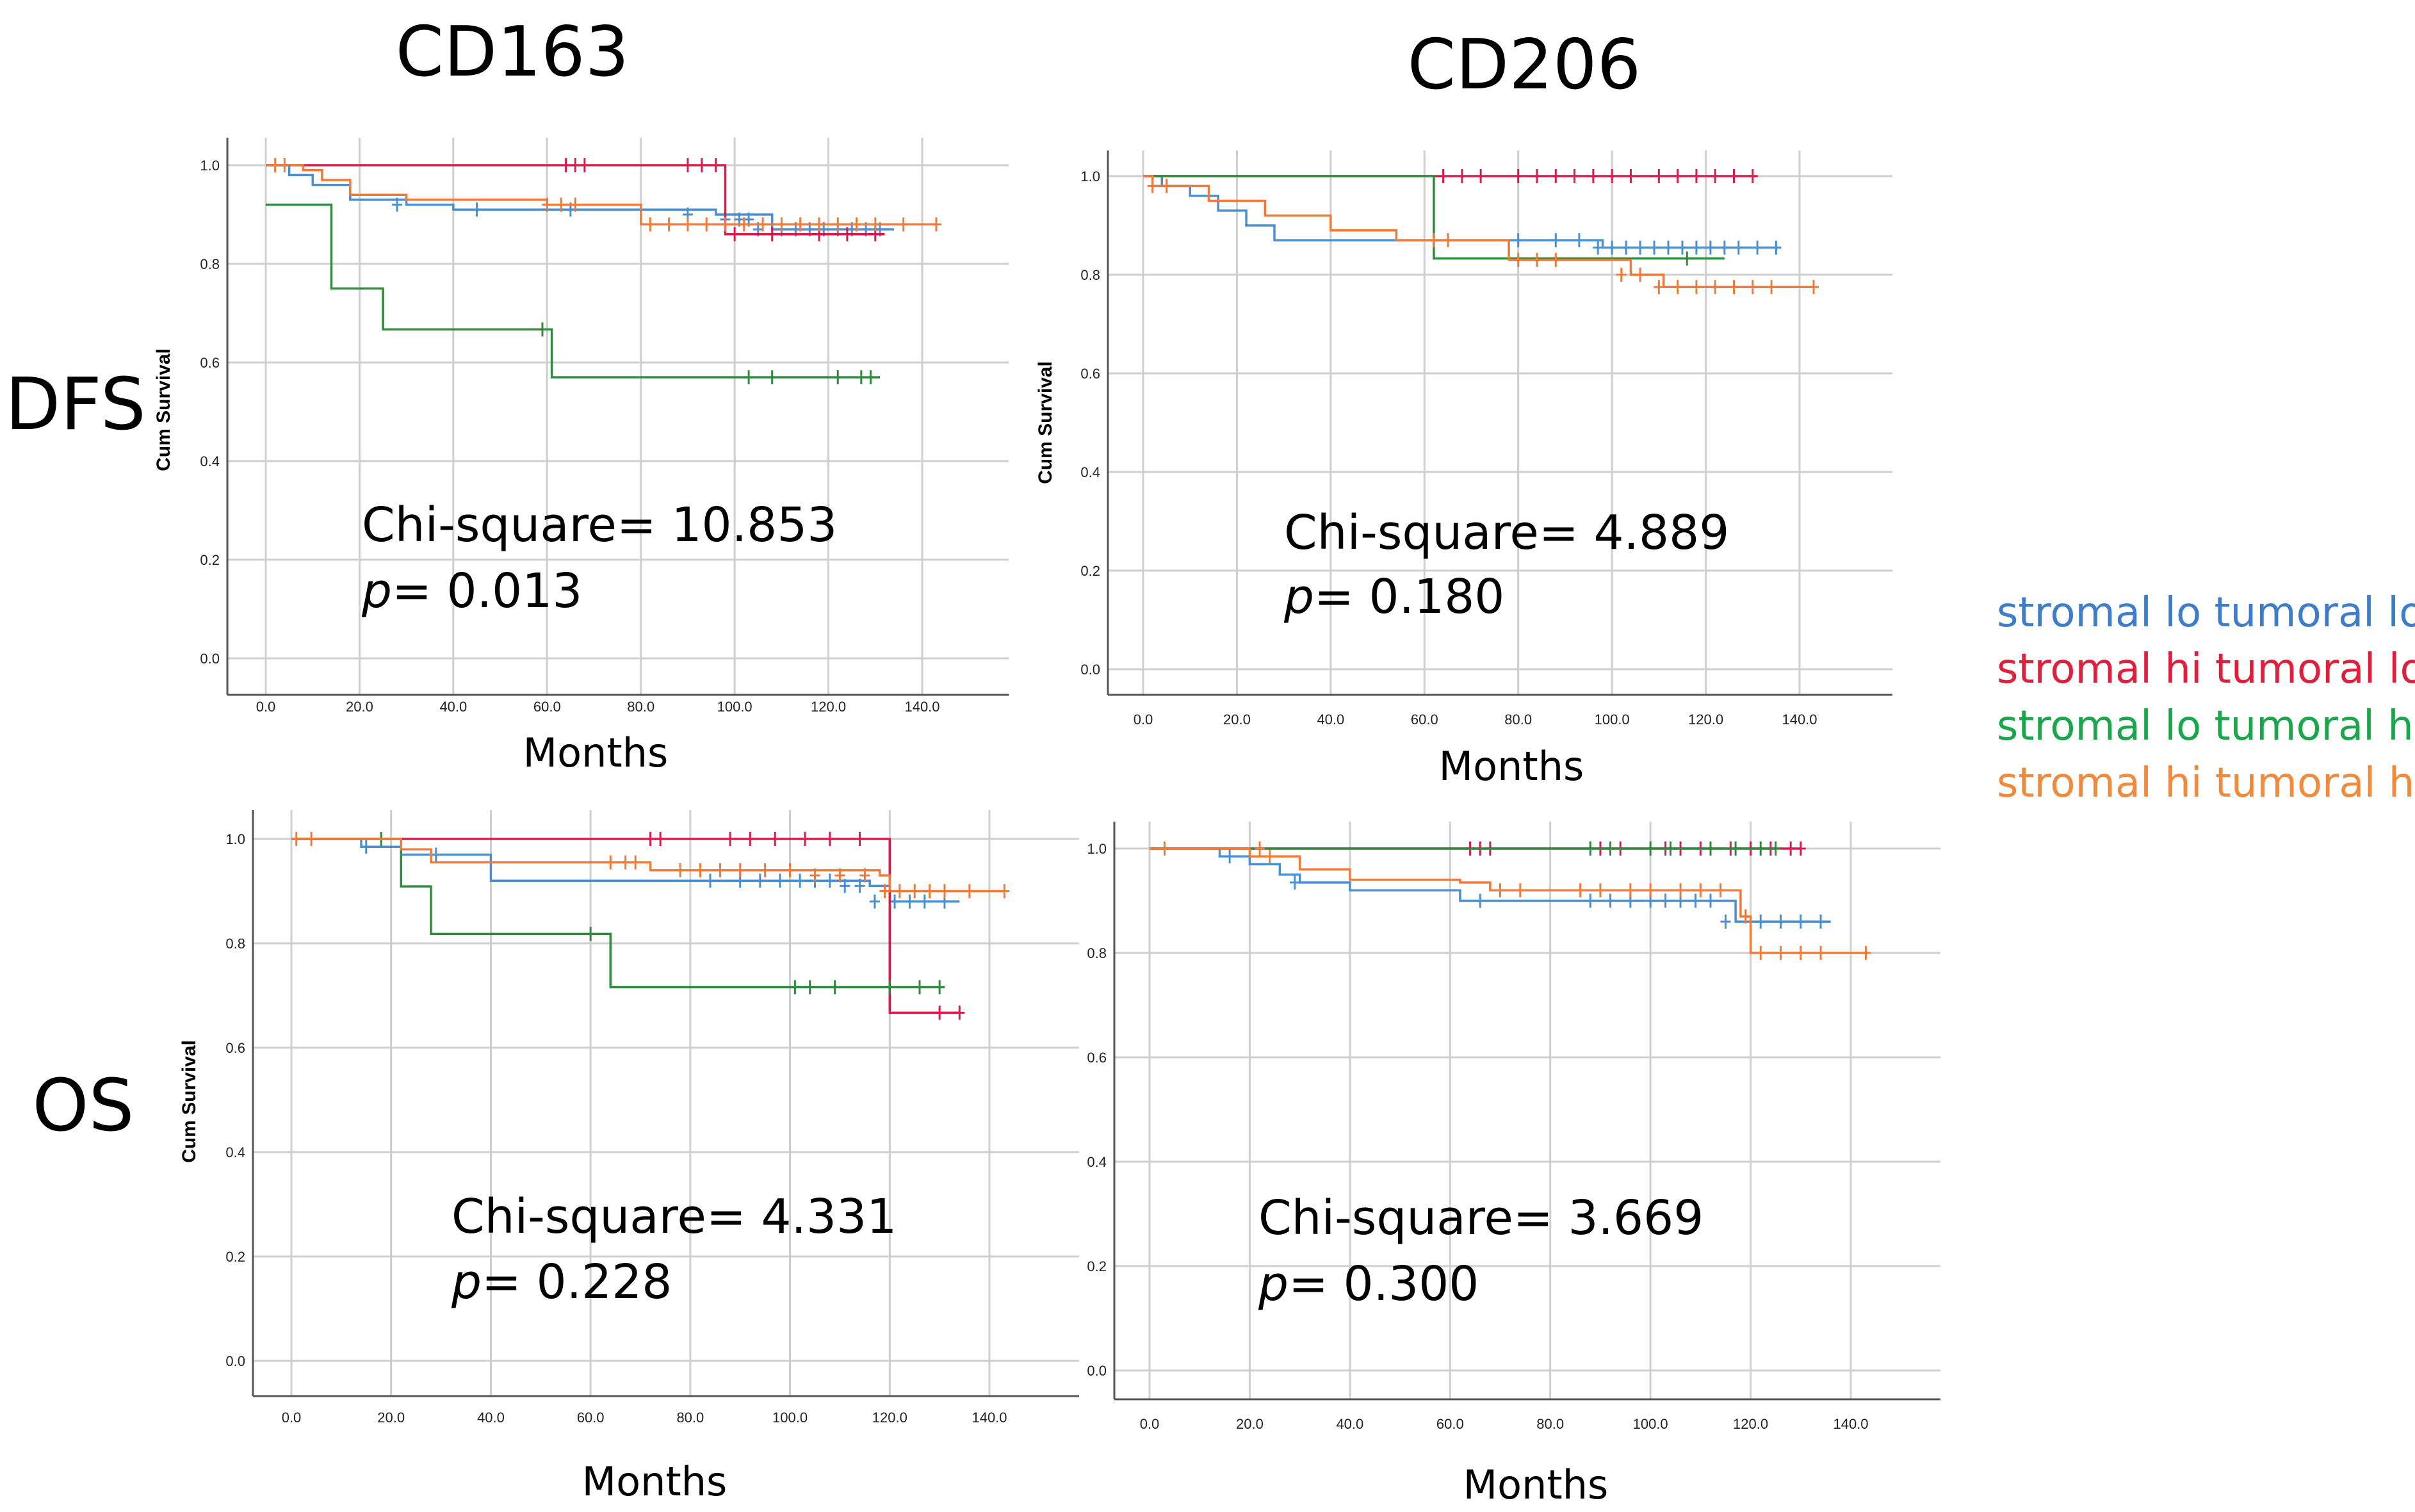 This screenshot has height=1512, width=2415. Describe the element at coordinates (618, 914) in the screenshot. I see `km-curve-stromal-lo-tumoral-hi` at that location.